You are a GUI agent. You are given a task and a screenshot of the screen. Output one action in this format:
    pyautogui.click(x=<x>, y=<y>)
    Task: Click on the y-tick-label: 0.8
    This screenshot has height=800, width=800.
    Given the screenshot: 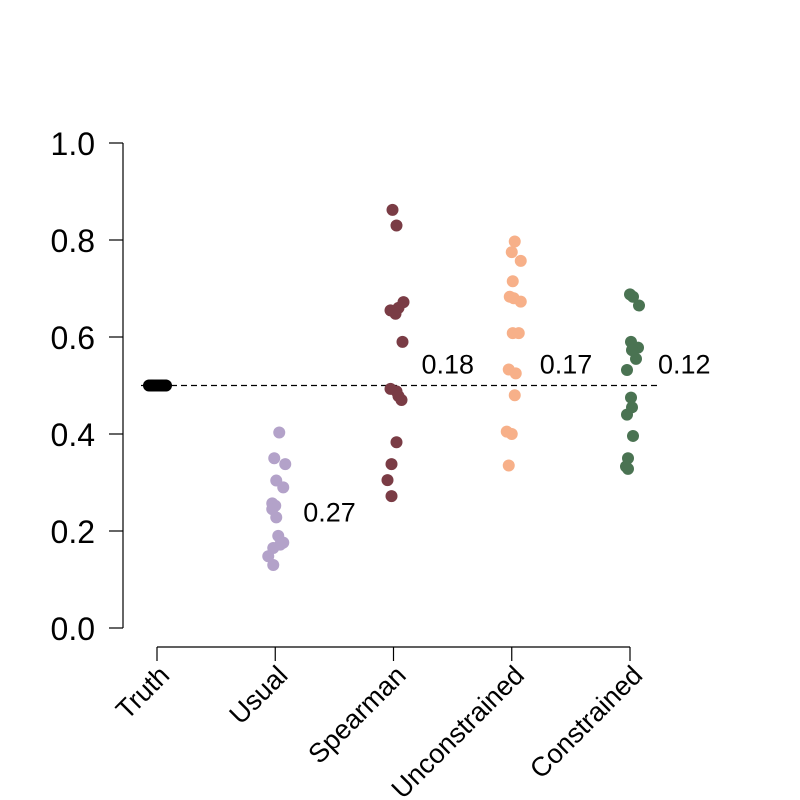 What is the action you would take?
    pyautogui.click(x=73, y=241)
    